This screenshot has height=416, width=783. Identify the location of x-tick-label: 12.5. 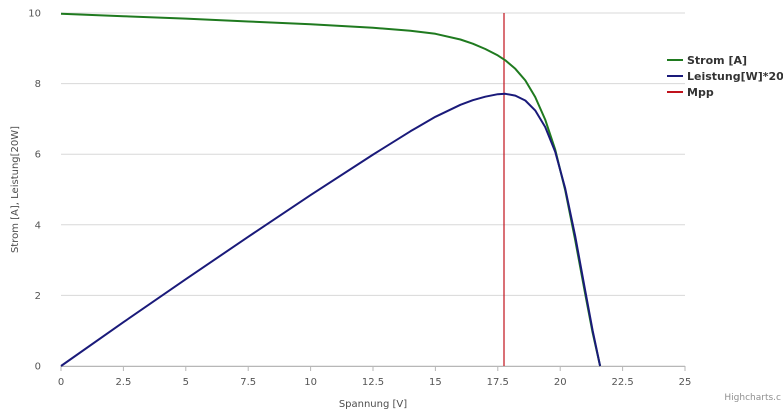
(373, 382).